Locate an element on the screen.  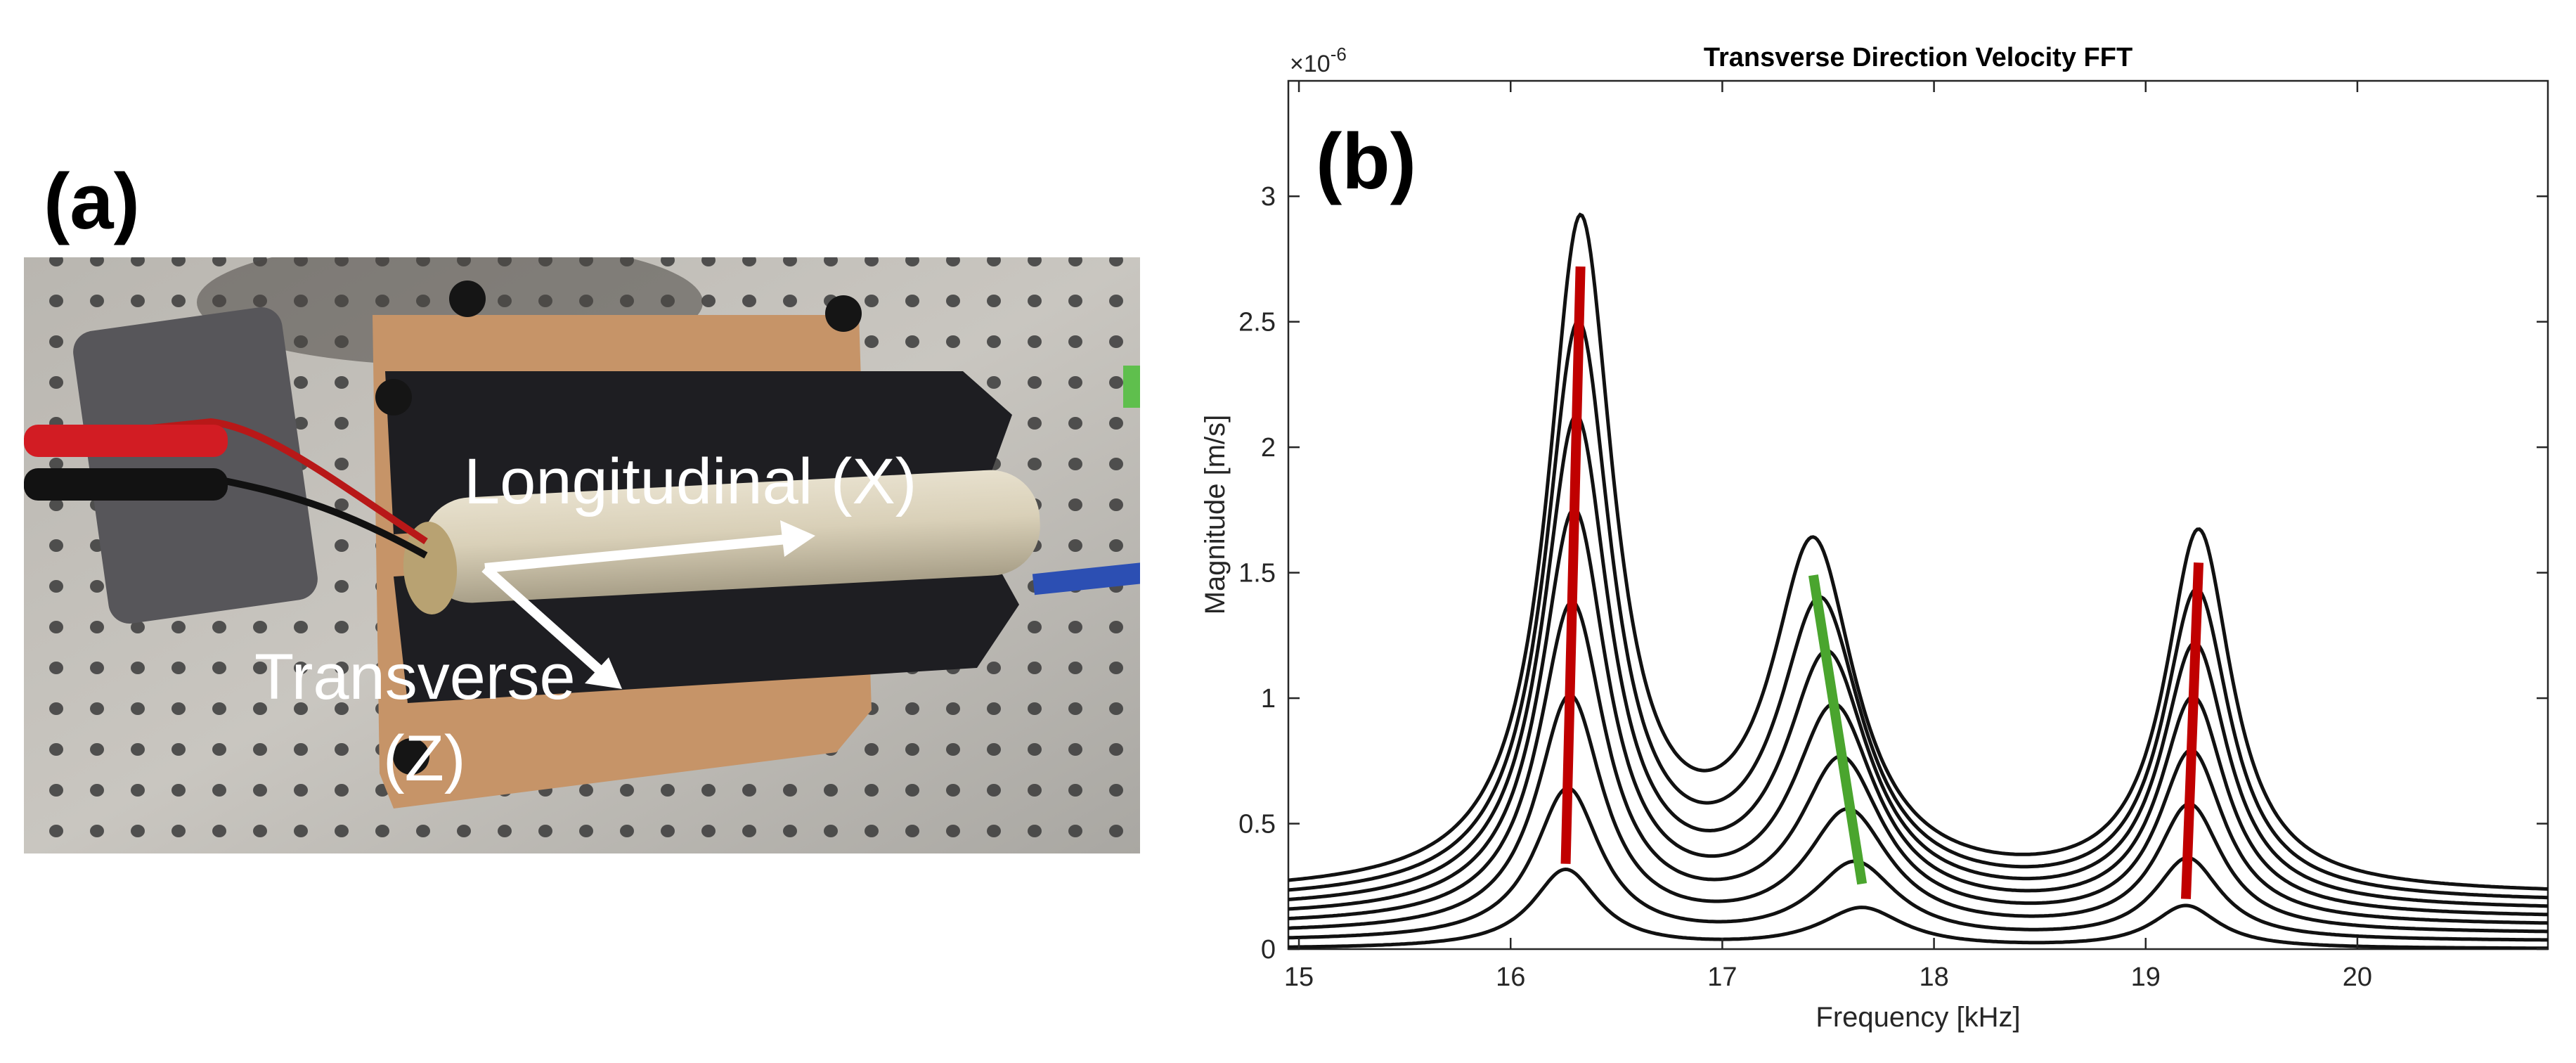
x-tick-label: 19 is located at coordinates (2146, 977).